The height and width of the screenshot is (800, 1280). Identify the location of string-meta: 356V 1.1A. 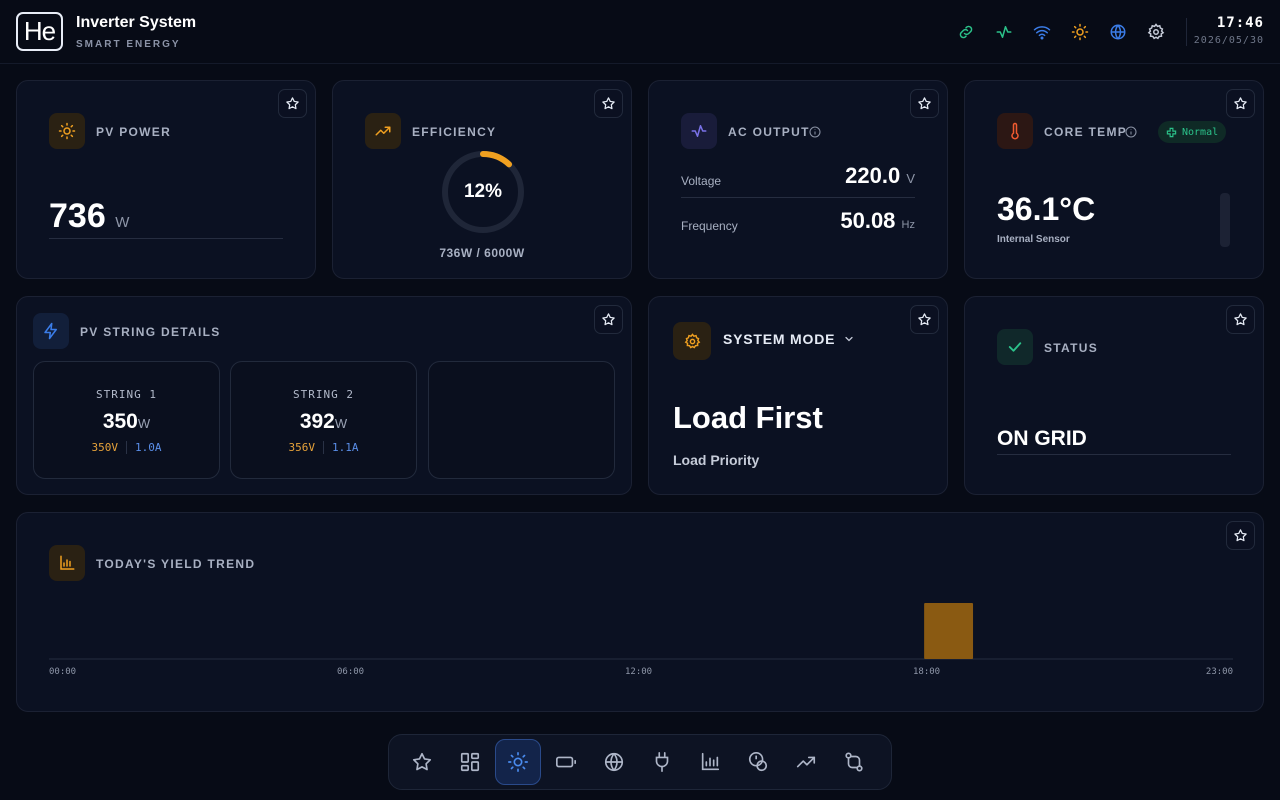
(323, 447).